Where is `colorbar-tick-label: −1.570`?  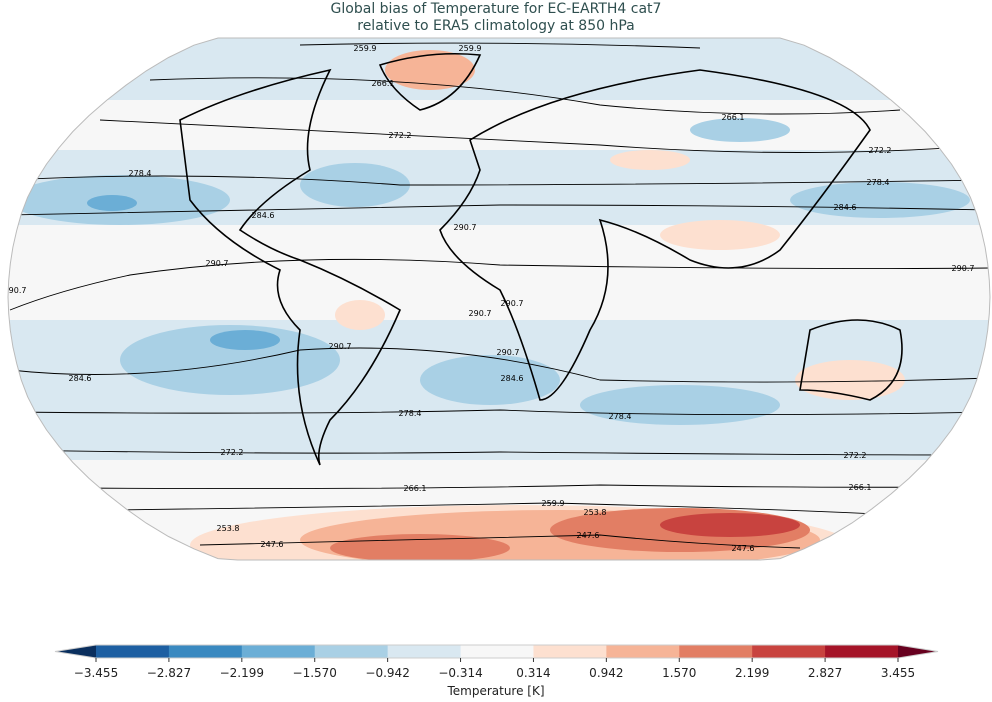
colorbar-tick-label: −1.570 is located at coordinates (314, 673).